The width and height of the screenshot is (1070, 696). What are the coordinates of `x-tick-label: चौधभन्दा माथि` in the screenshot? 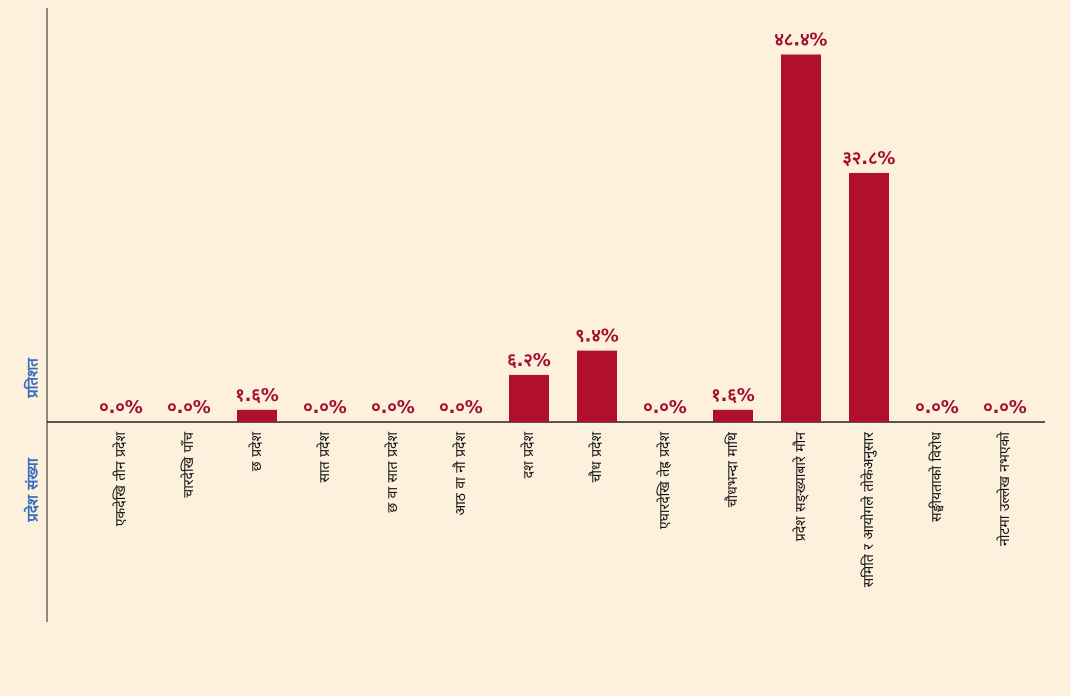 It's located at (732, 469).